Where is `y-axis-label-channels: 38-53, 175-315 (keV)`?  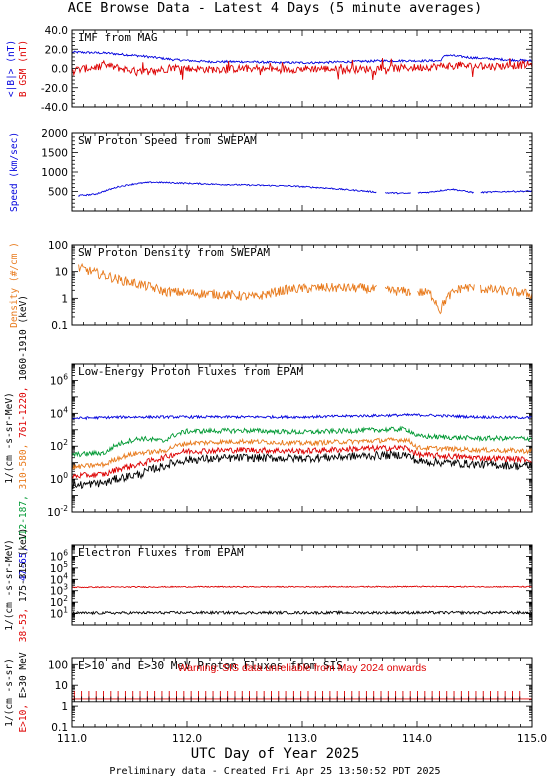 y-axis-label-channels: 38-53, 175-315 (keV) is located at coordinates (23, 585).